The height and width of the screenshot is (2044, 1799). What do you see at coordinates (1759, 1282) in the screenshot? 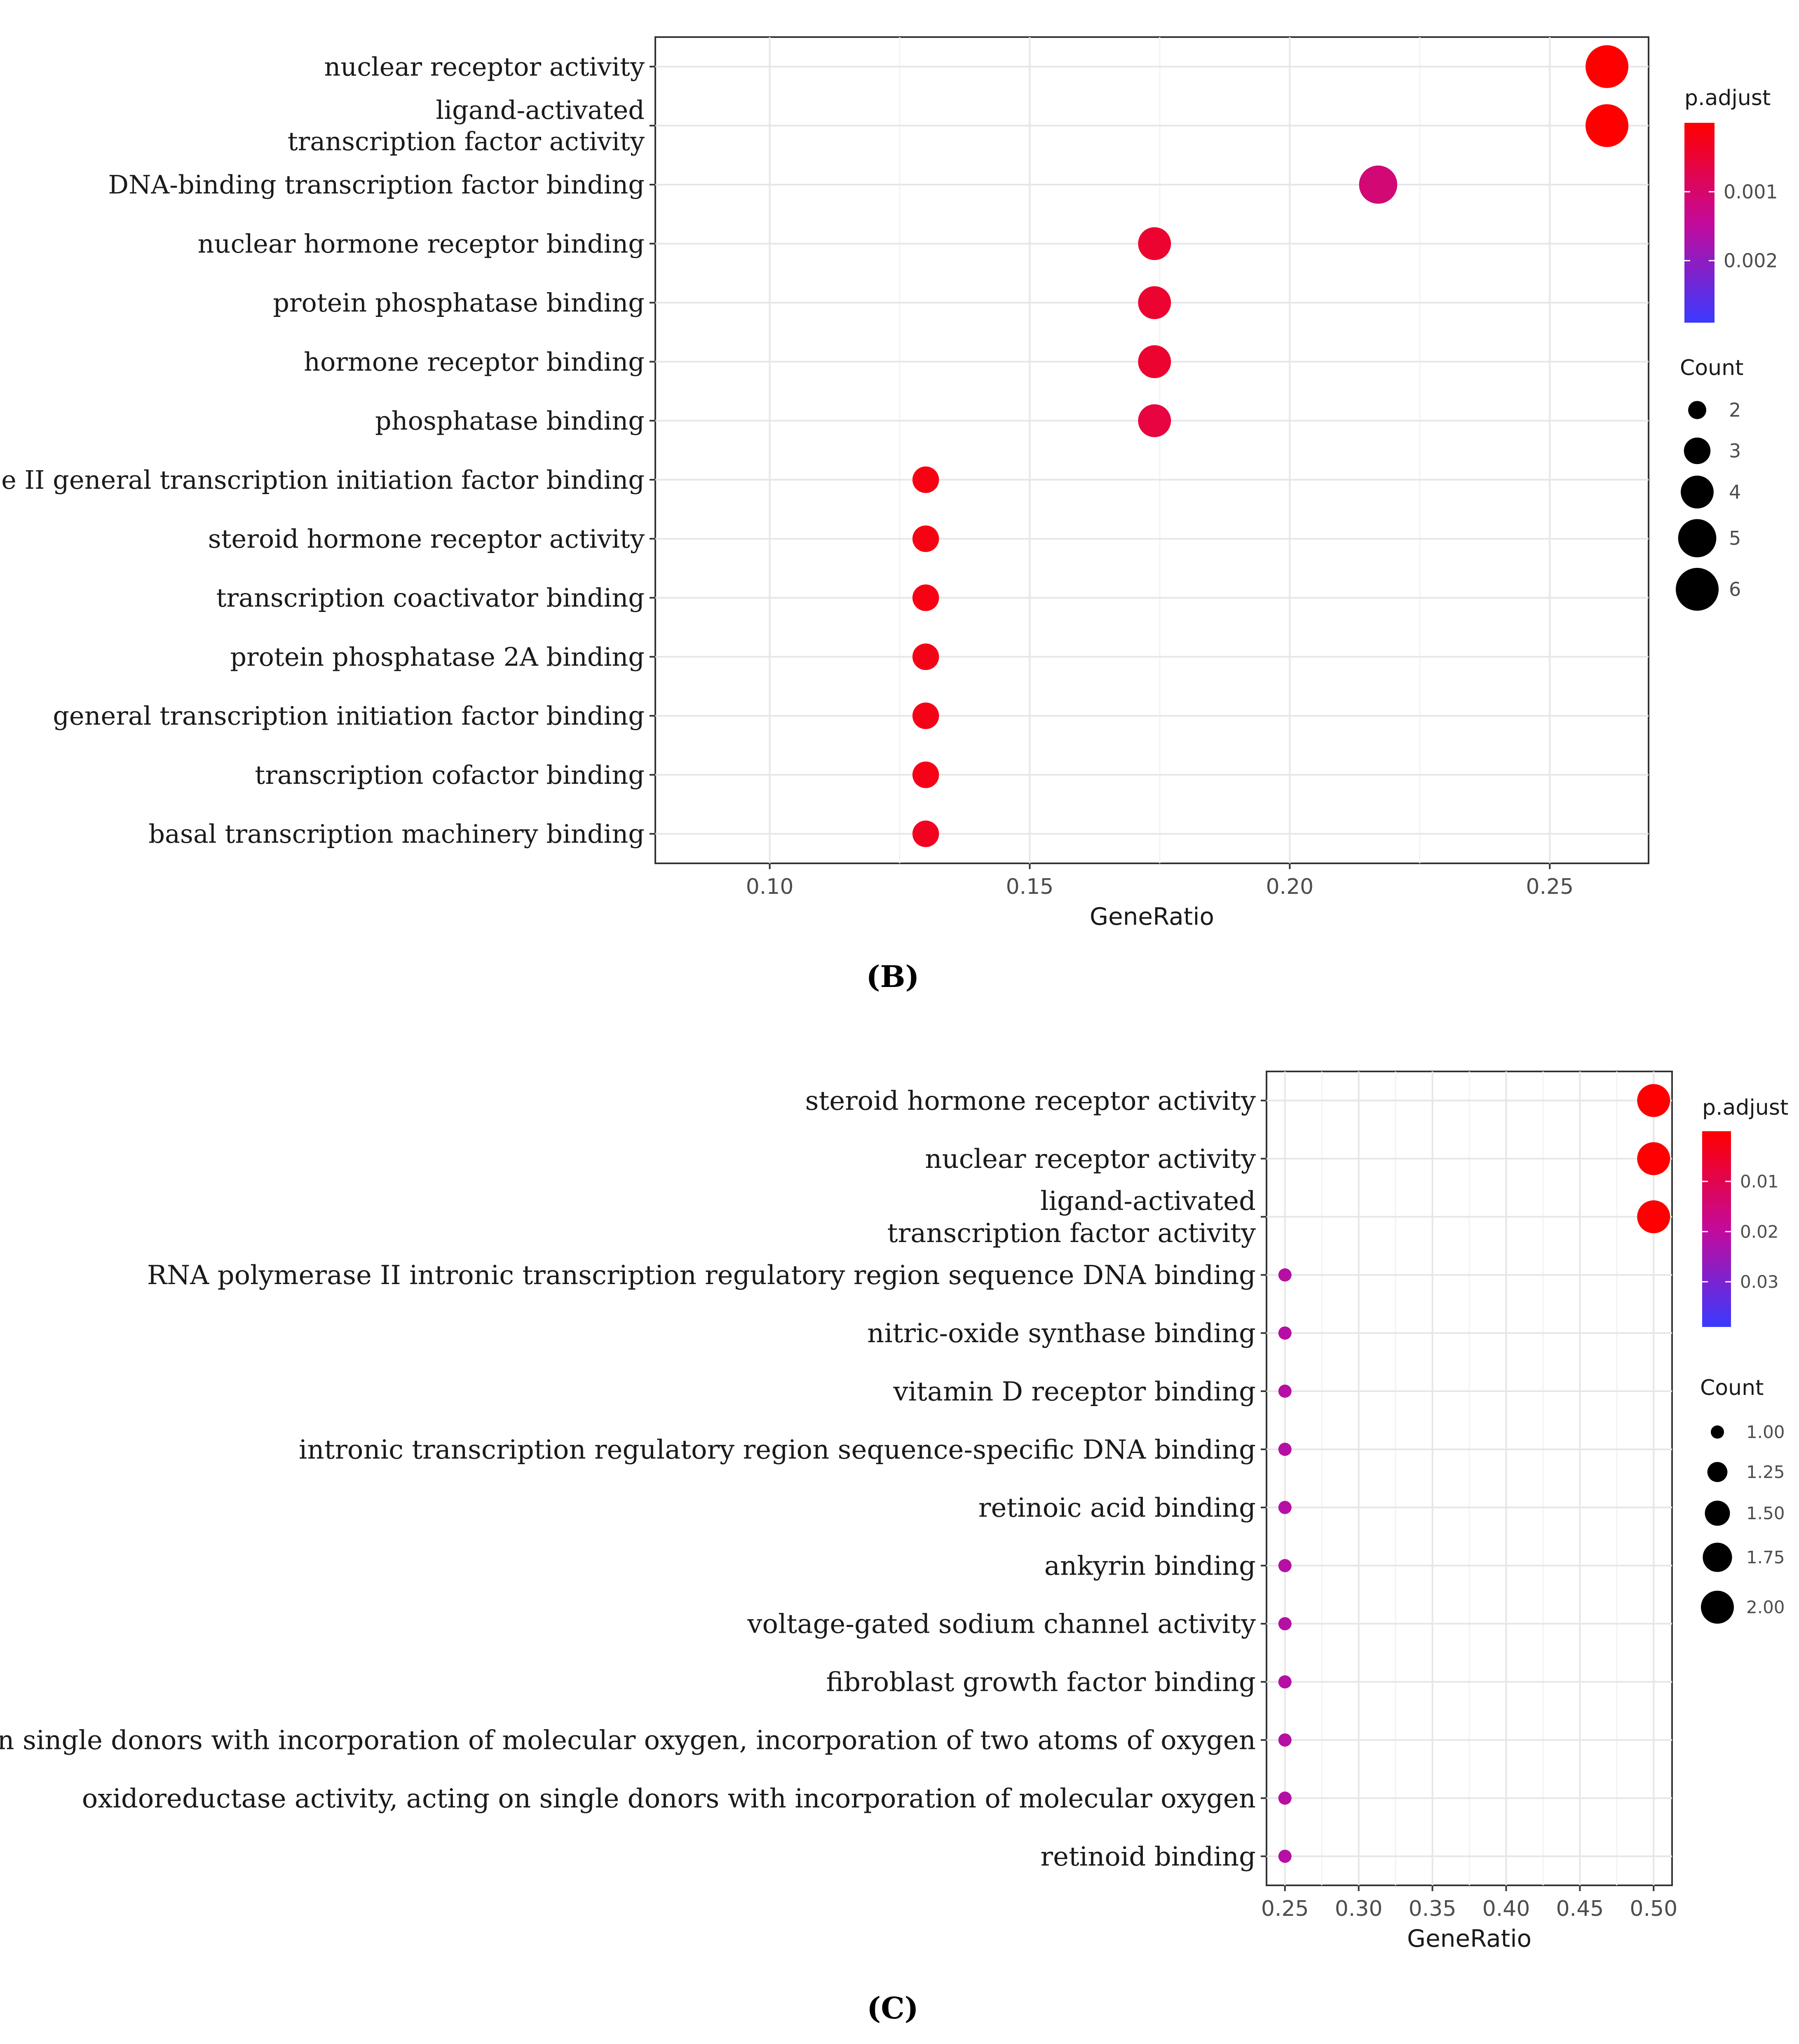
I see `color-legend-label: 0.03` at bounding box center [1759, 1282].